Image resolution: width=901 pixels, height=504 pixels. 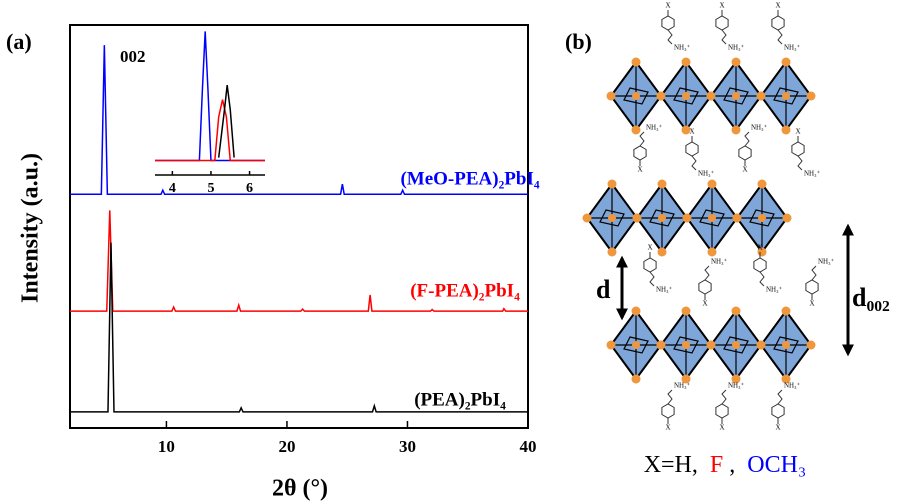 What do you see at coordinates (776, 465) in the screenshot?
I see `caption-part: OCH₃` at bounding box center [776, 465].